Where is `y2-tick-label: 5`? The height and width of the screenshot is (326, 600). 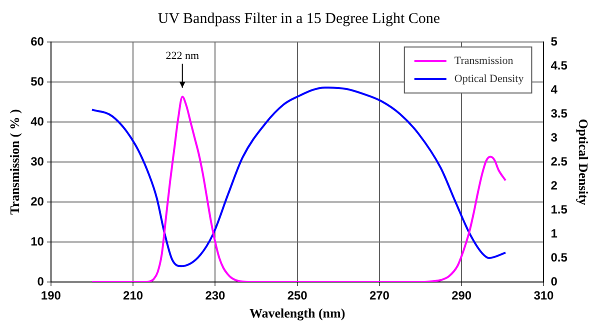 y2-tick-label: 5 is located at coordinates (554, 41).